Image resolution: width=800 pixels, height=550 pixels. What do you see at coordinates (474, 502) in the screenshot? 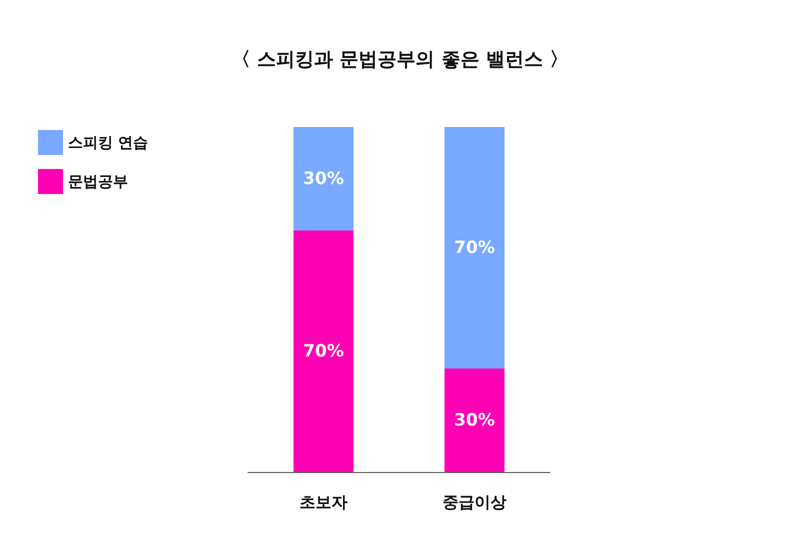
I see `x-tick-label: 중급이상` at bounding box center [474, 502].